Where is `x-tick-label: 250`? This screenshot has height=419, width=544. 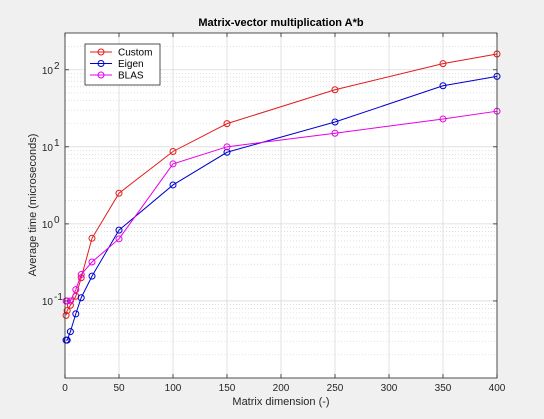 x-tick-label: 250 is located at coordinates (335, 388).